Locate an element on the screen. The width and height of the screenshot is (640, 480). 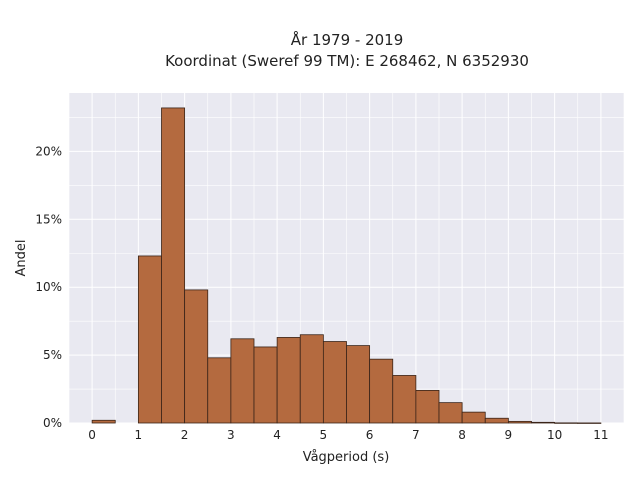
x-tick-label: 4 is located at coordinates (277, 435).